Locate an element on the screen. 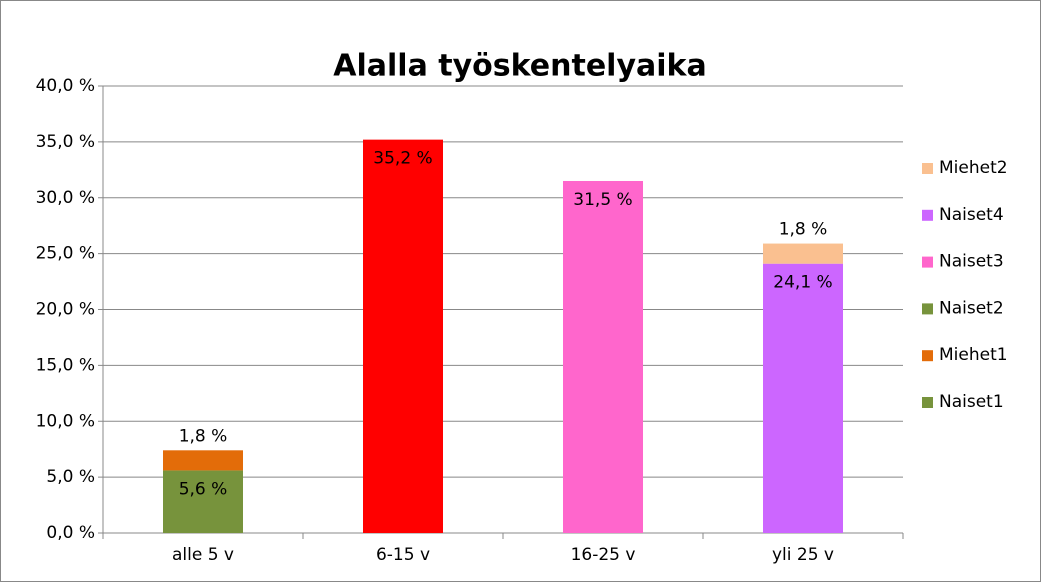  x-tick-label: 16-25 v is located at coordinates (603, 555).